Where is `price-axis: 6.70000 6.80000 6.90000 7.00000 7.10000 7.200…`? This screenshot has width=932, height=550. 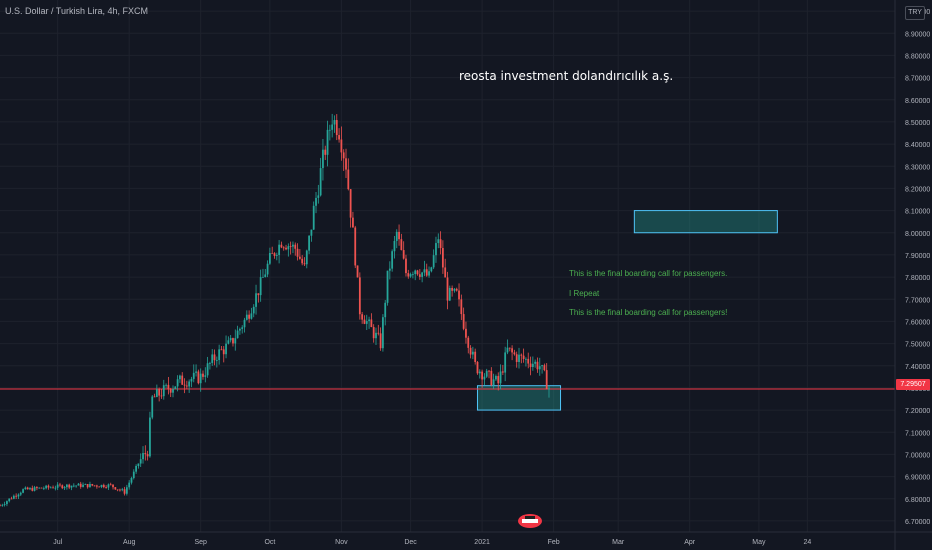 price-axis: 6.70000 6.80000 6.90000 7.00000 7.10000 7.200… is located at coordinates (912, 275).